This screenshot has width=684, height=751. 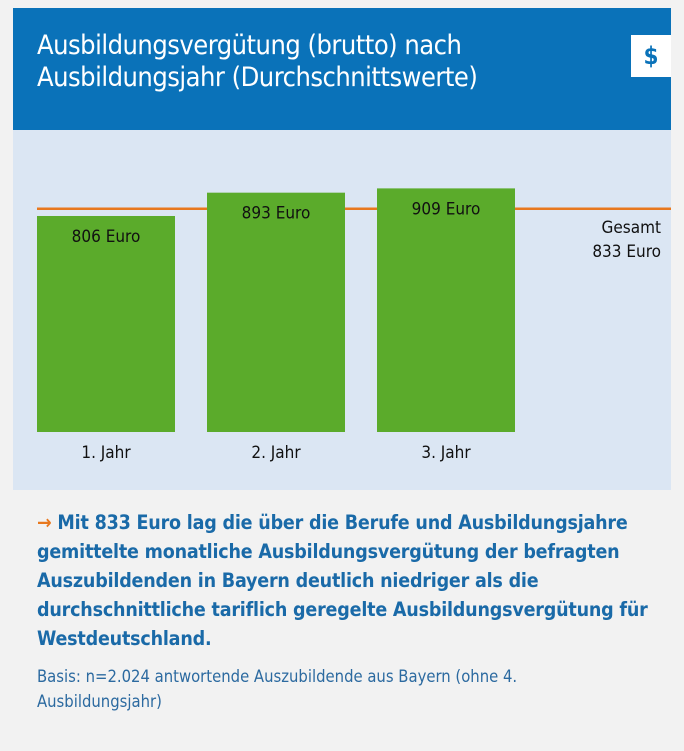 What do you see at coordinates (106, 453) in the screenshot?
I see `x-tick-label: 1. Jahr` at bounding box center [106, 453].